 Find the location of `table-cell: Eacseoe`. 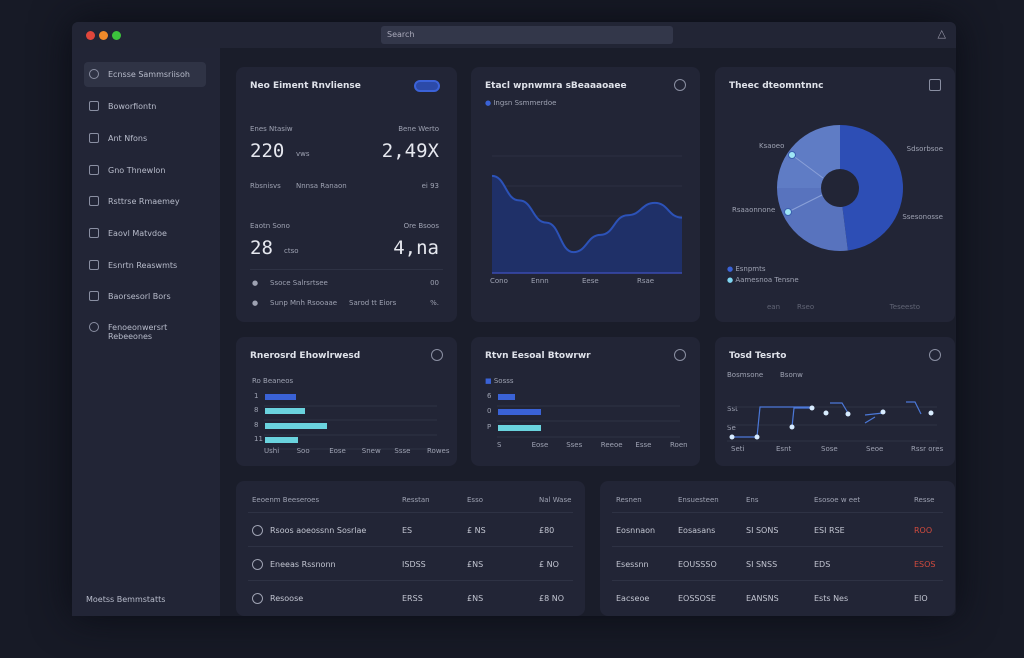

table-cell: Eacseoe is located at coordinates (633, 598).